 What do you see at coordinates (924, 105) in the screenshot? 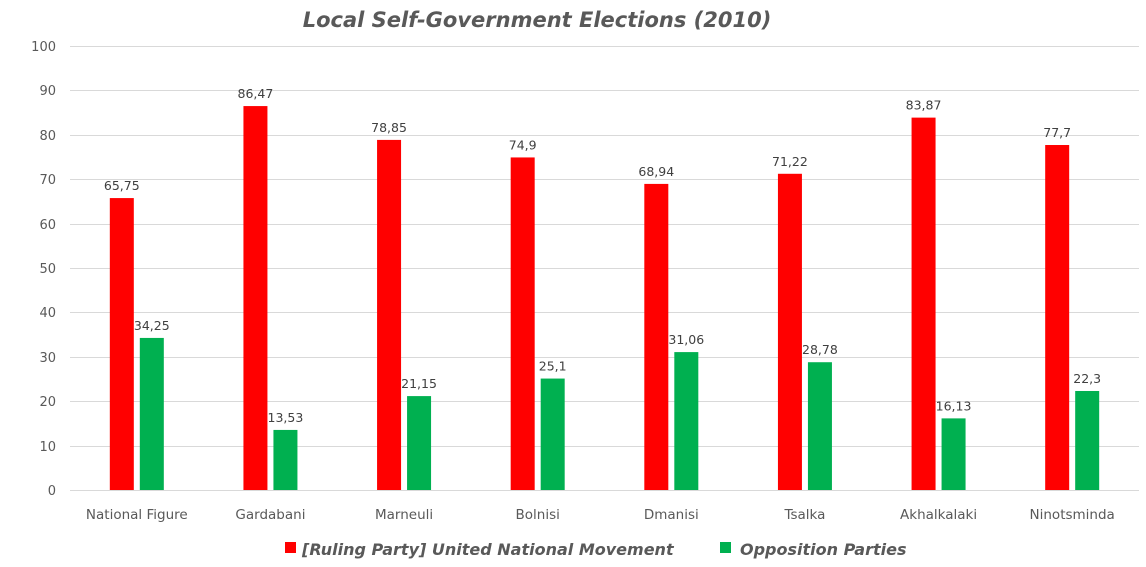
I see `data-label: 83,87` at bounding box center [924, 105].